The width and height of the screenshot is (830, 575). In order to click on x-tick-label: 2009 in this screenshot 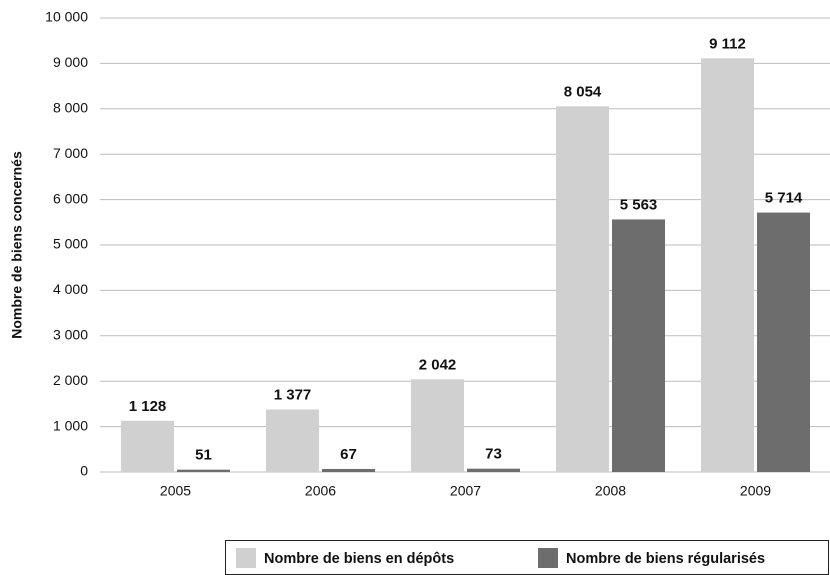, I will do `click(755, 491)`.